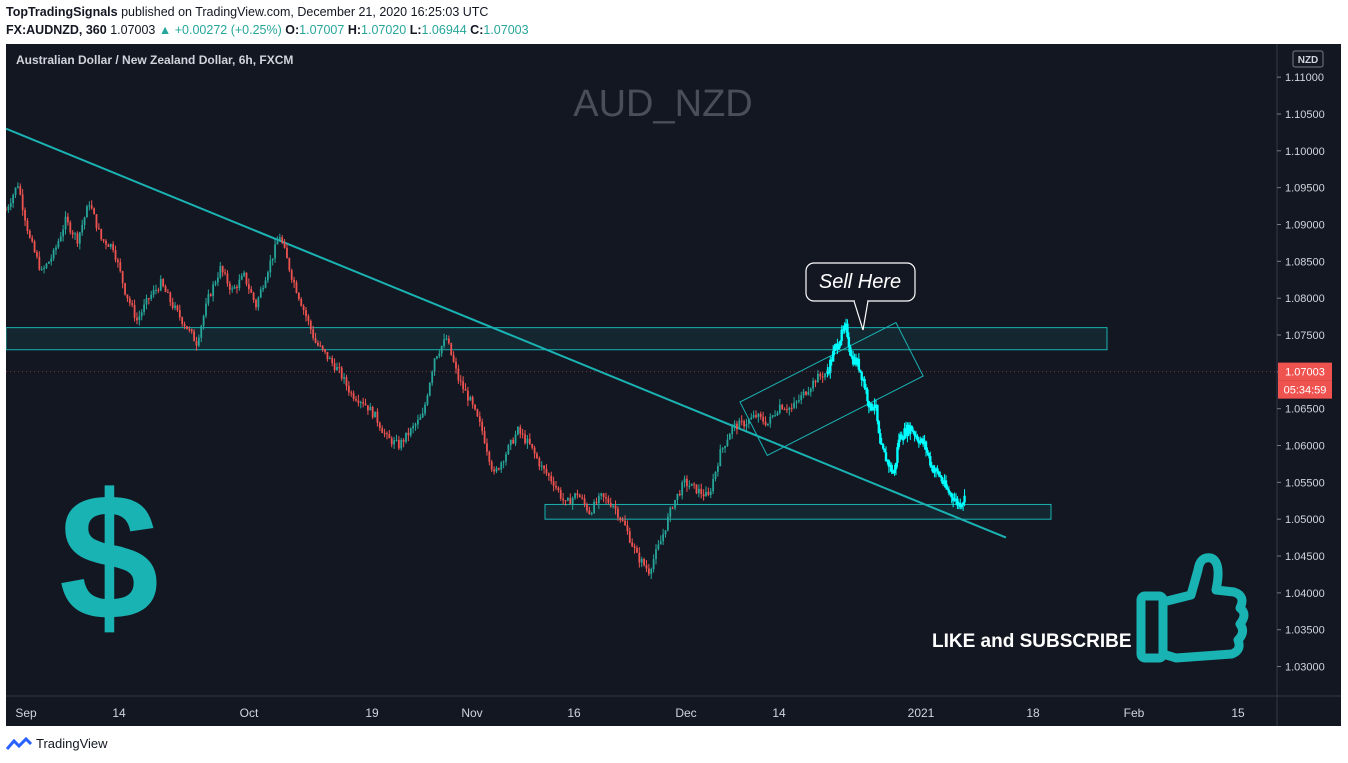 This screenshot has width=1348, height=763. Describe the element at coordinates (62, 12) in the screenshot. I see `publisher-name: TopTradingSignals` at that location.